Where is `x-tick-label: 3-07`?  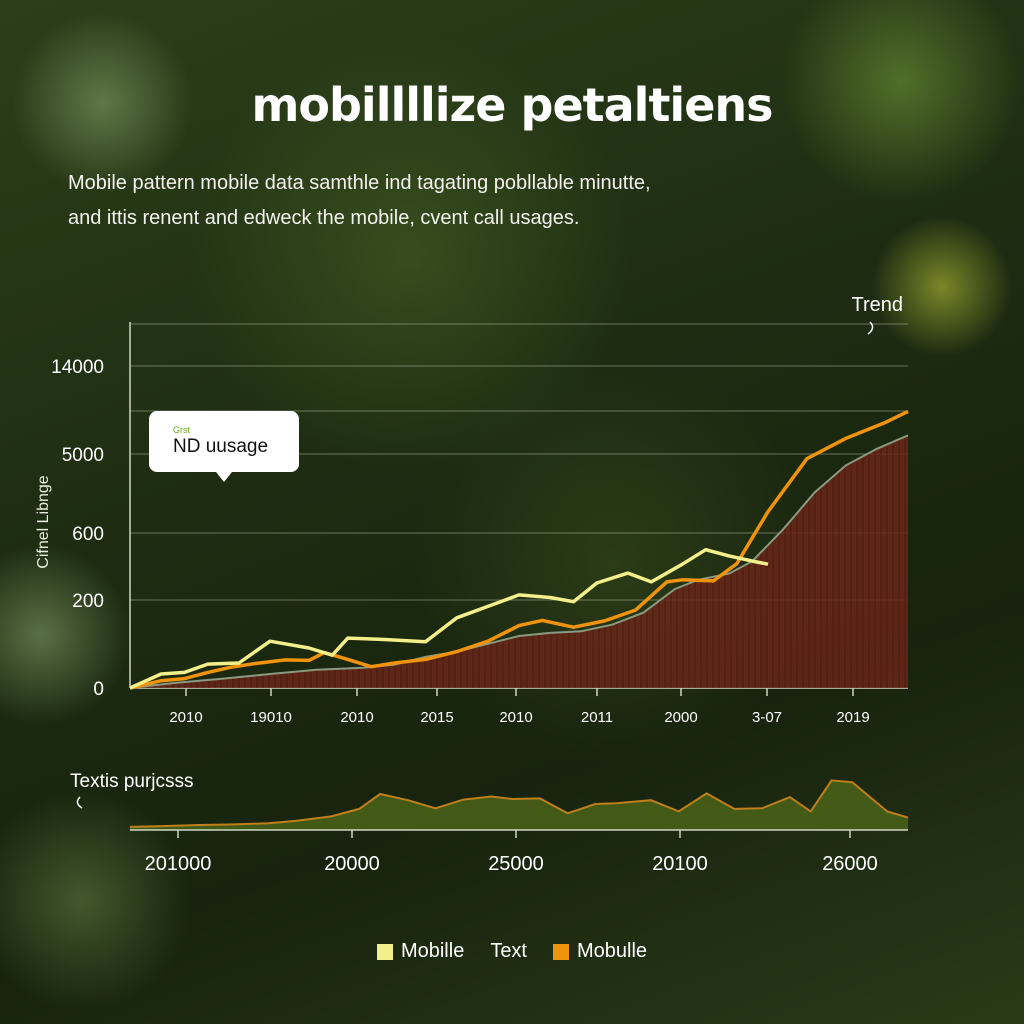 x-tick-label: 3-07 is located at coordinates (767, 717).